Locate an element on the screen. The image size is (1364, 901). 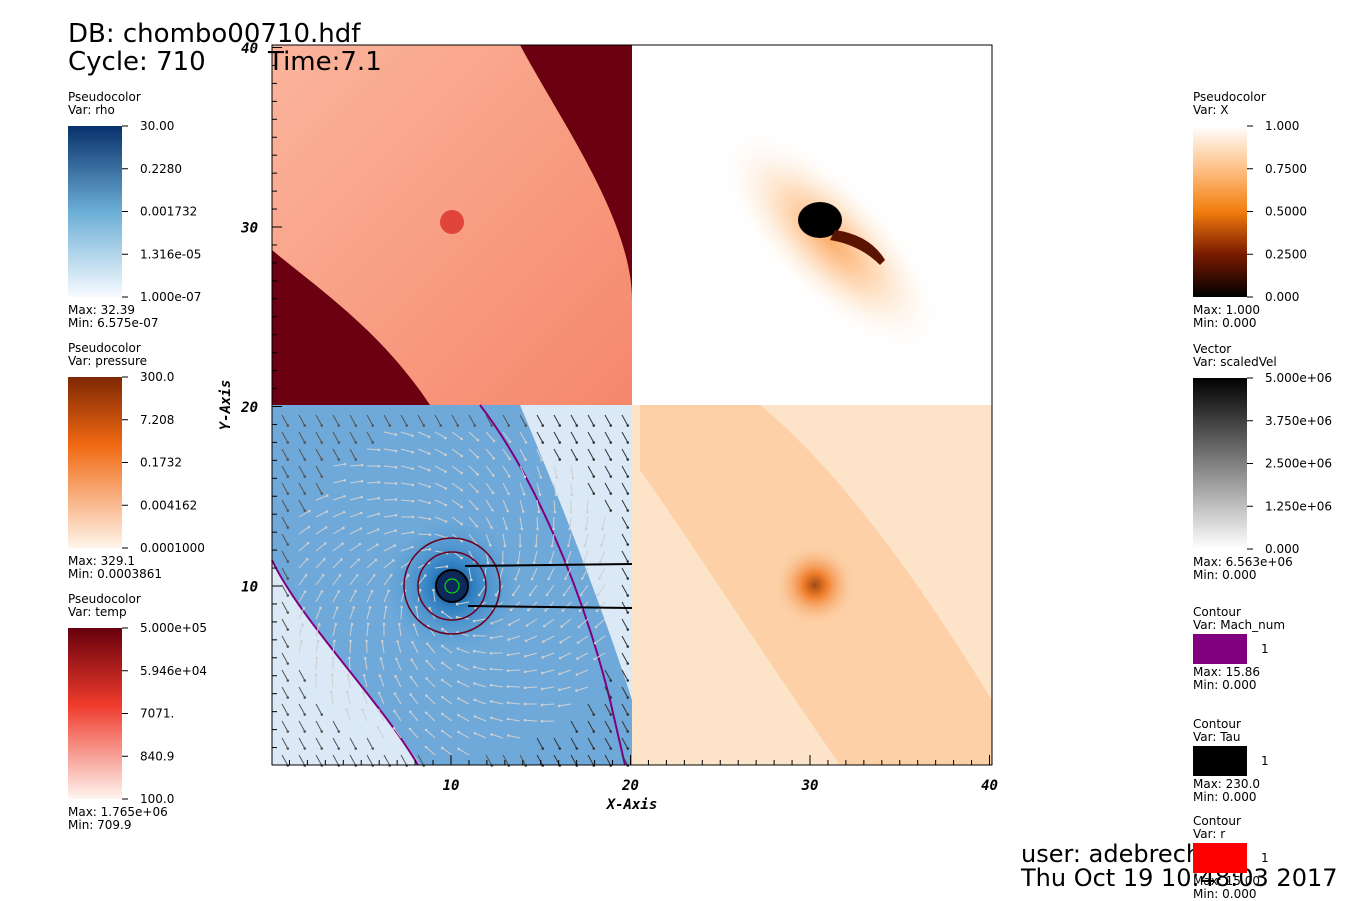
legend-max: Max: 329.1 is located at coordinates (101, 561).